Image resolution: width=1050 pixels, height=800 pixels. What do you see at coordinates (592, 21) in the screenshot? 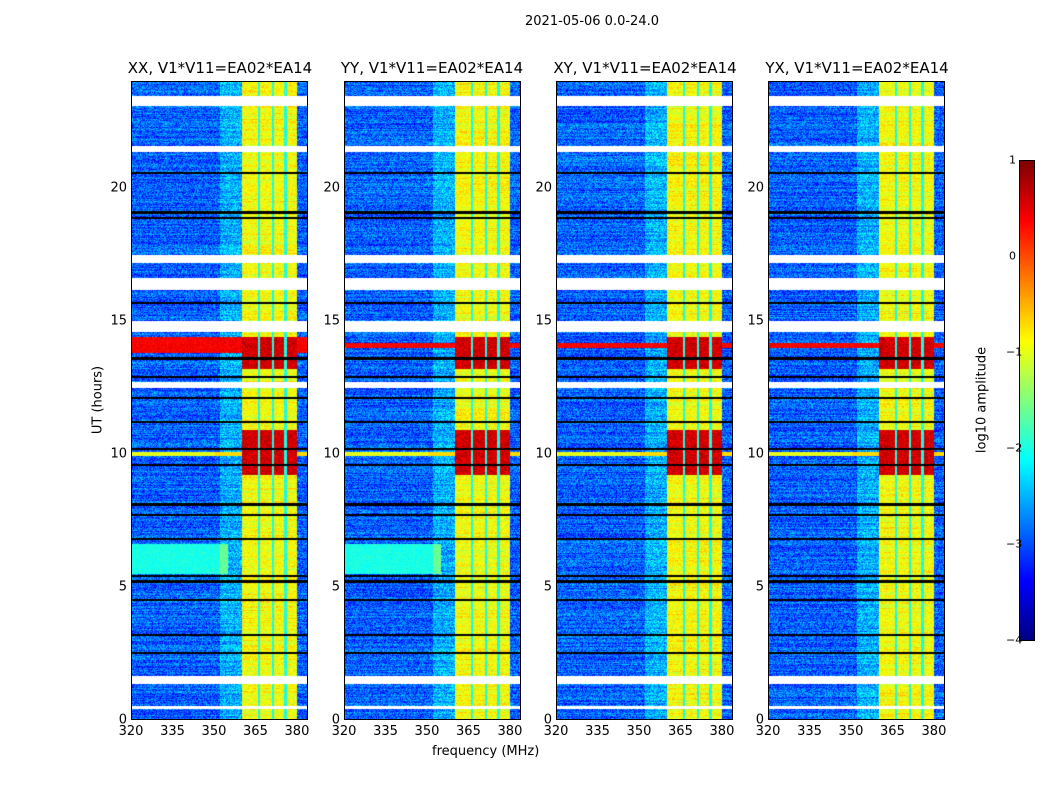
I see `figure-title: 2021-05-06 0.0-24.0` at bounding box center [592, 21].